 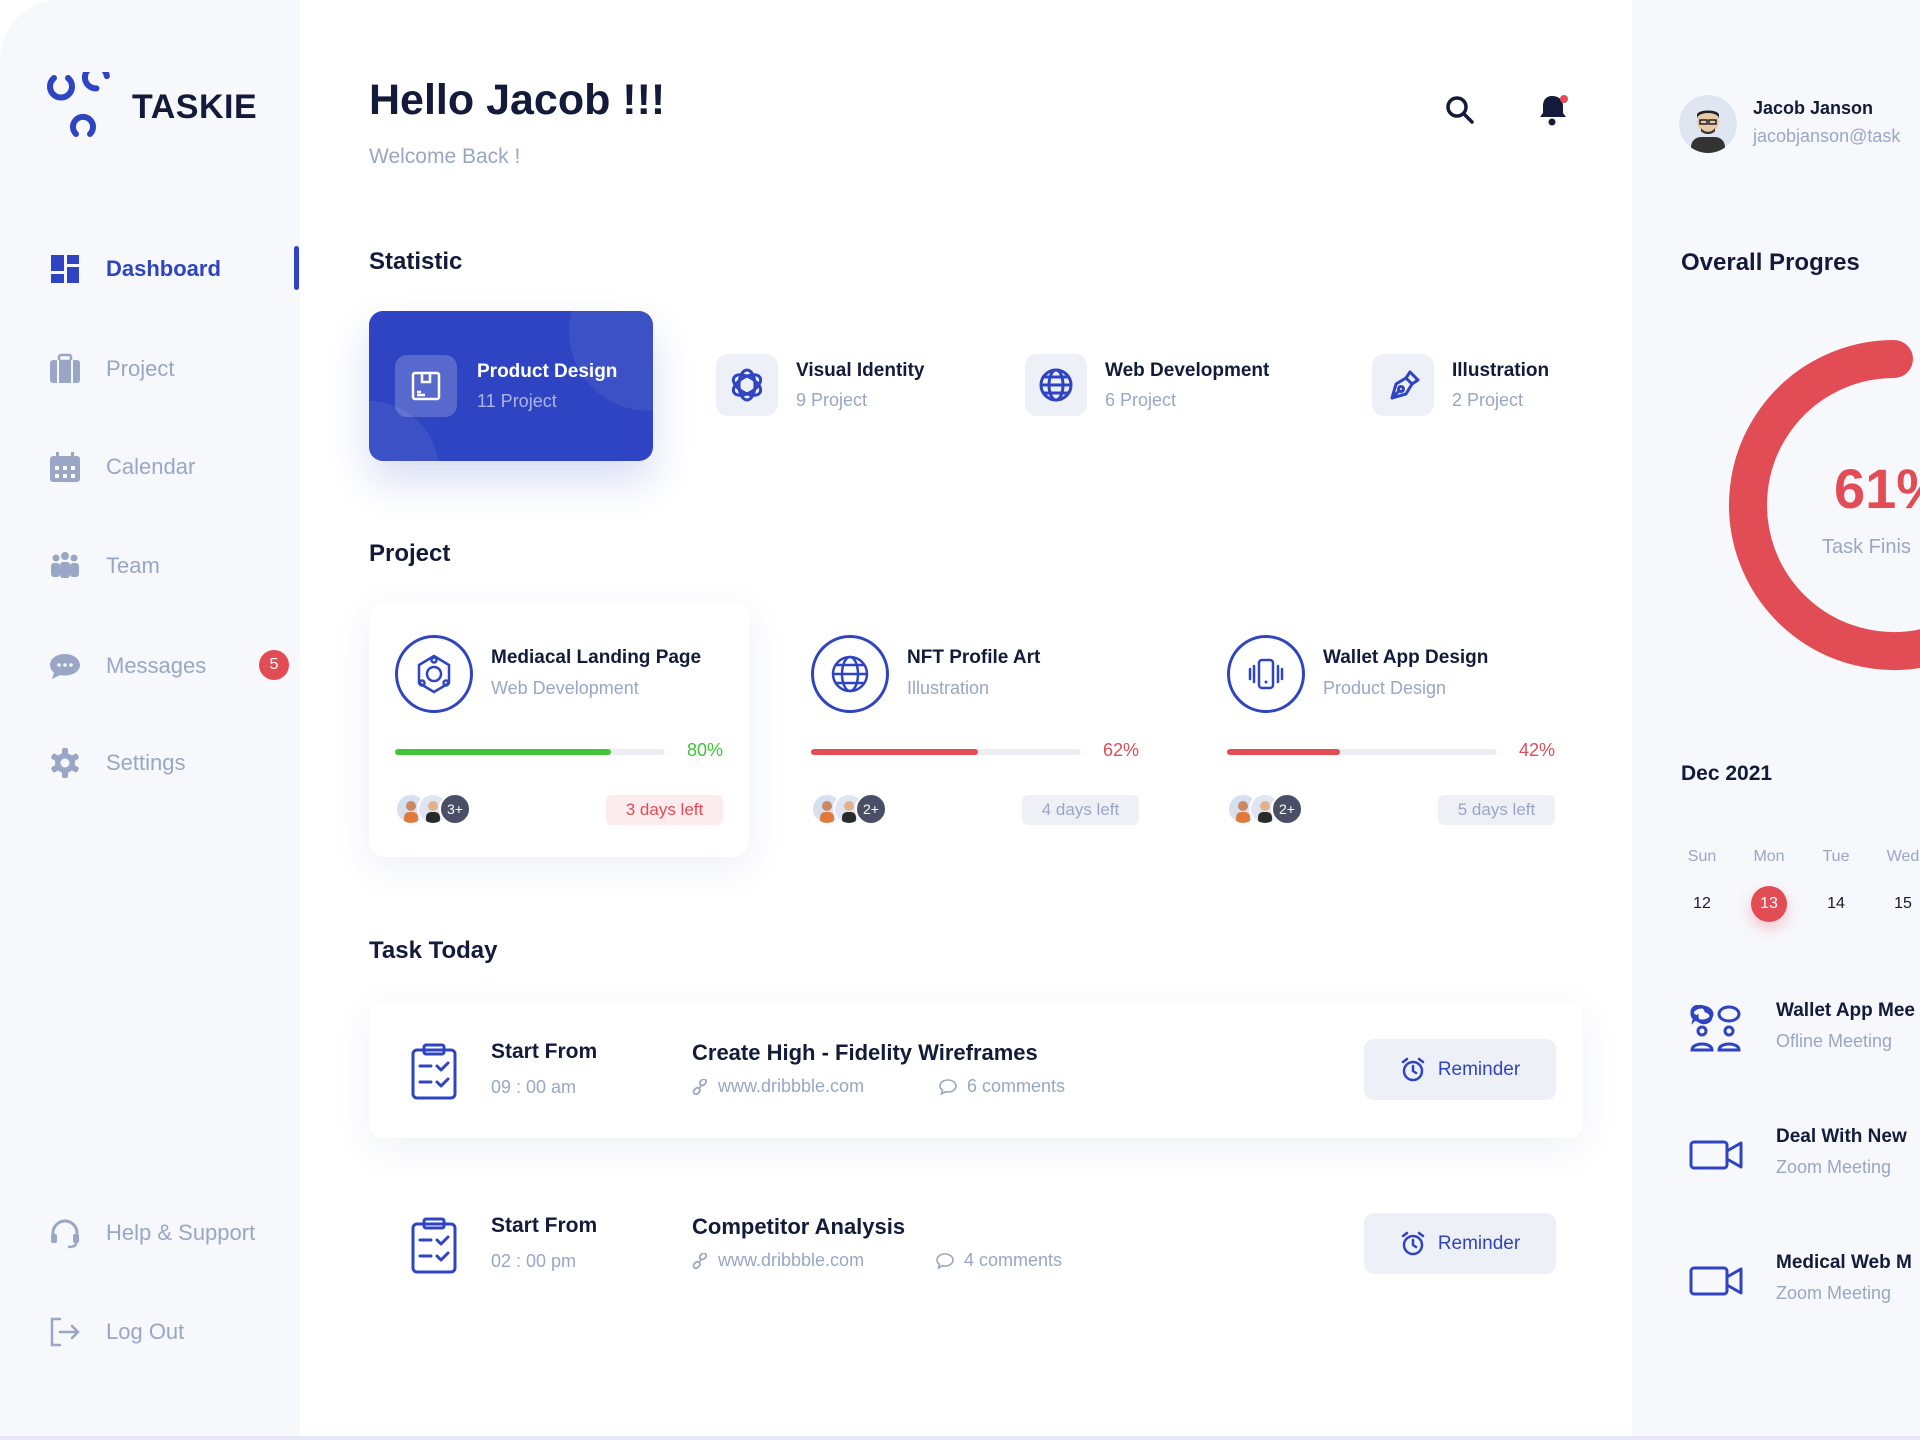 I want to click on project-heading: Project, so click(x=410, y=553).